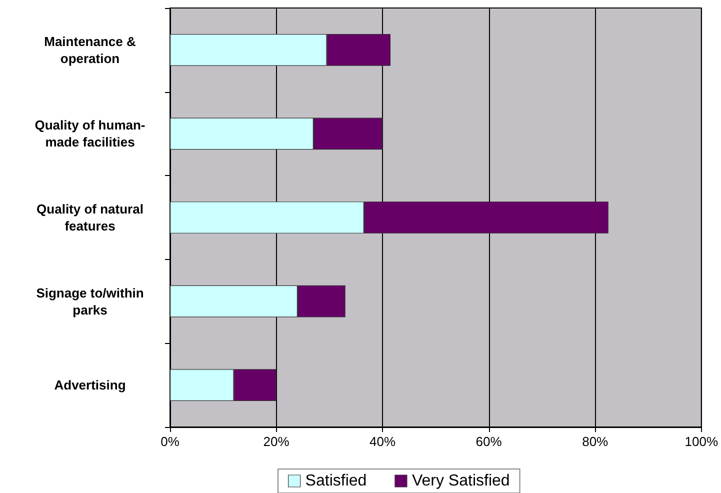  I want to click on legend-label: Satisfied, so click(336, 481).